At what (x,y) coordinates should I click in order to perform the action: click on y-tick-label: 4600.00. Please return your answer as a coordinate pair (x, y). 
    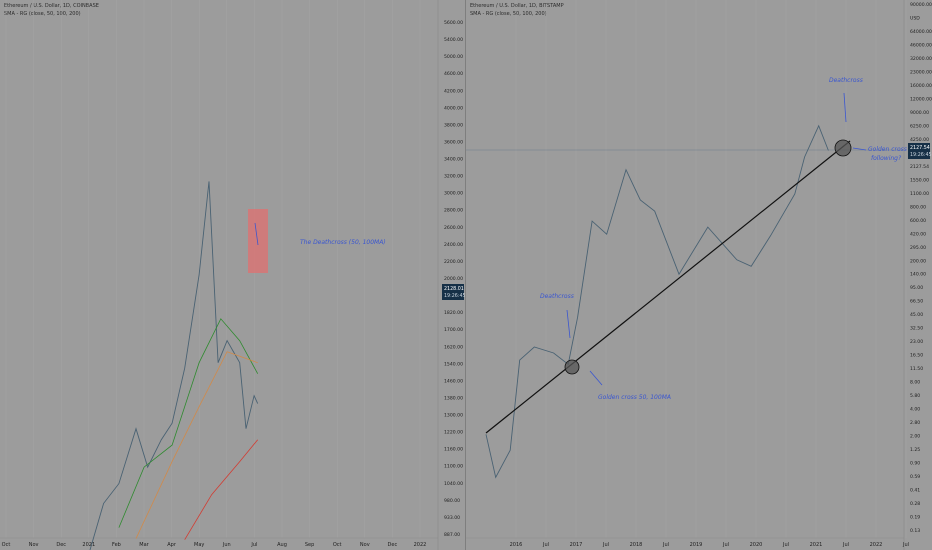
    Looking at the image, I should click on (453, 74).